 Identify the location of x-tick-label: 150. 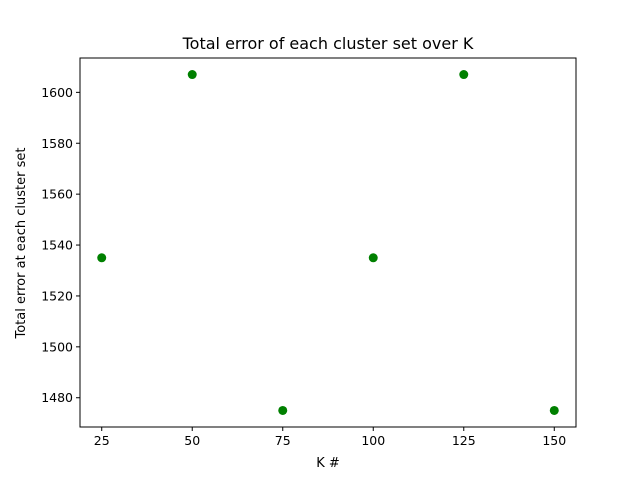
(554, 440).